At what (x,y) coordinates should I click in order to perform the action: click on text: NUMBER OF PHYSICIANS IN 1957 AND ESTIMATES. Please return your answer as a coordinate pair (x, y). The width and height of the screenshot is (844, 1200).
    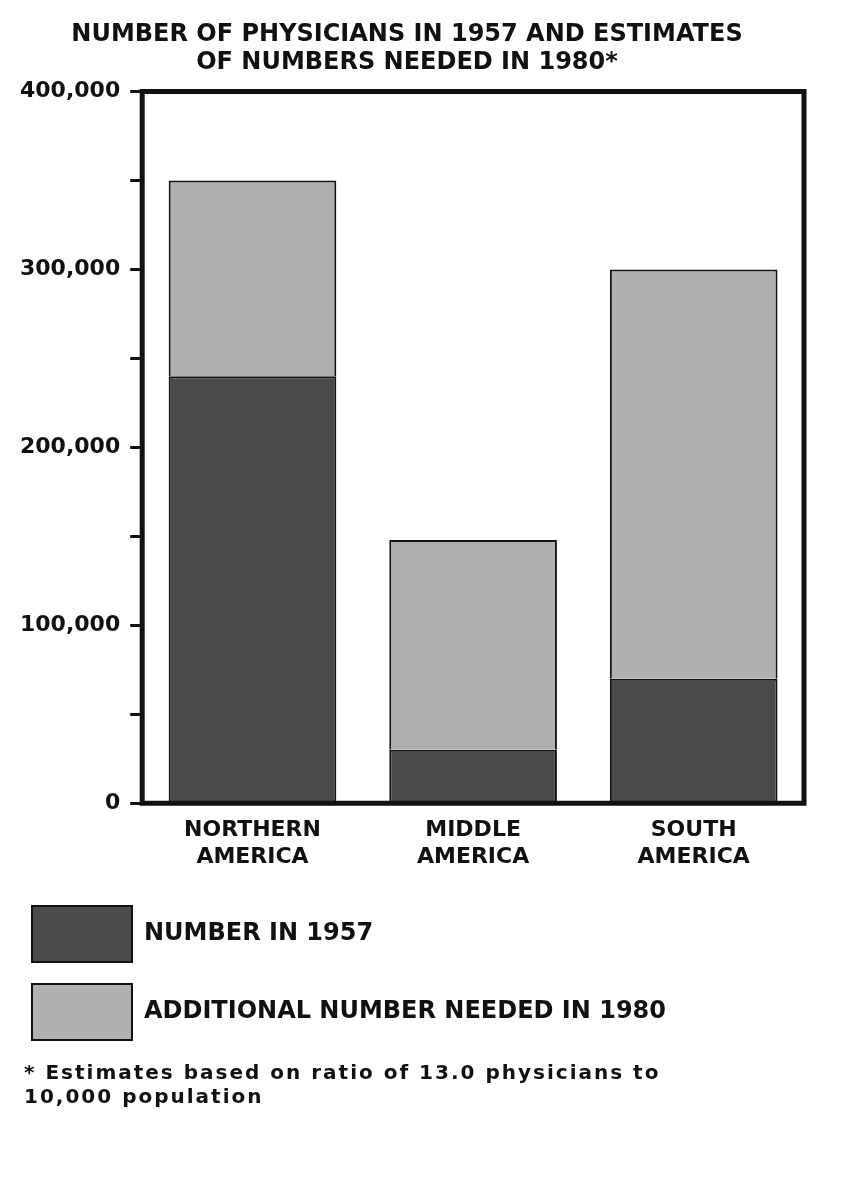
    Looking at the image, I should click on (407, 32).